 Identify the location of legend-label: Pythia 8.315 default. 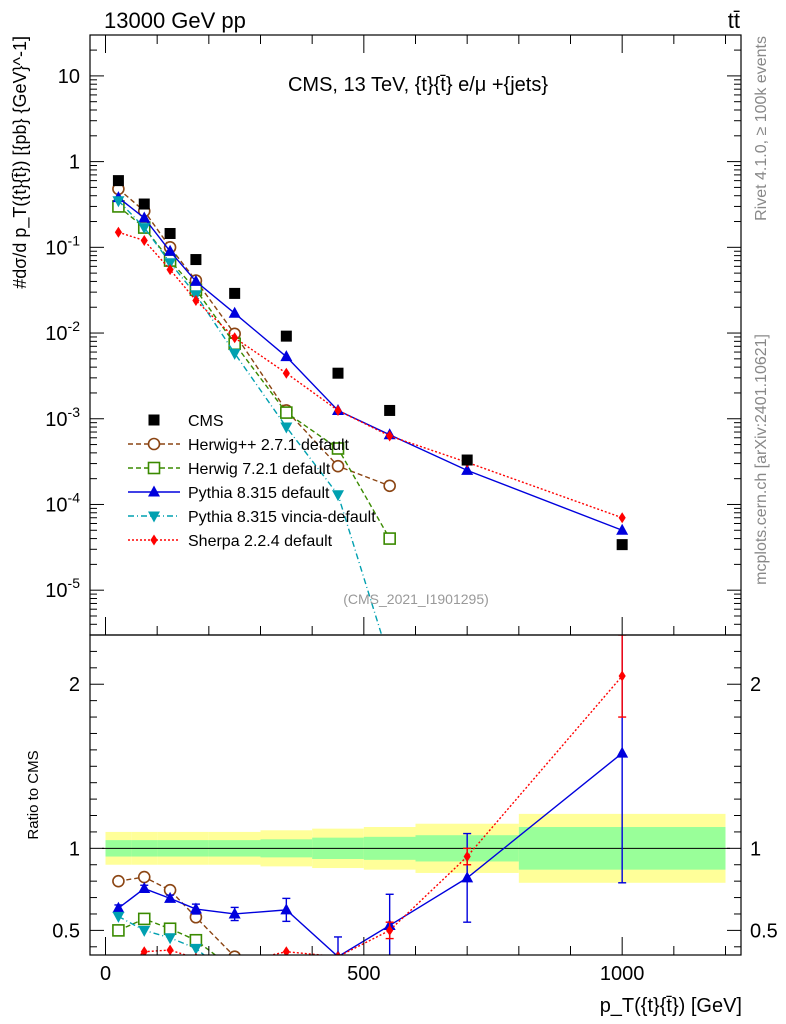
(259, 493).